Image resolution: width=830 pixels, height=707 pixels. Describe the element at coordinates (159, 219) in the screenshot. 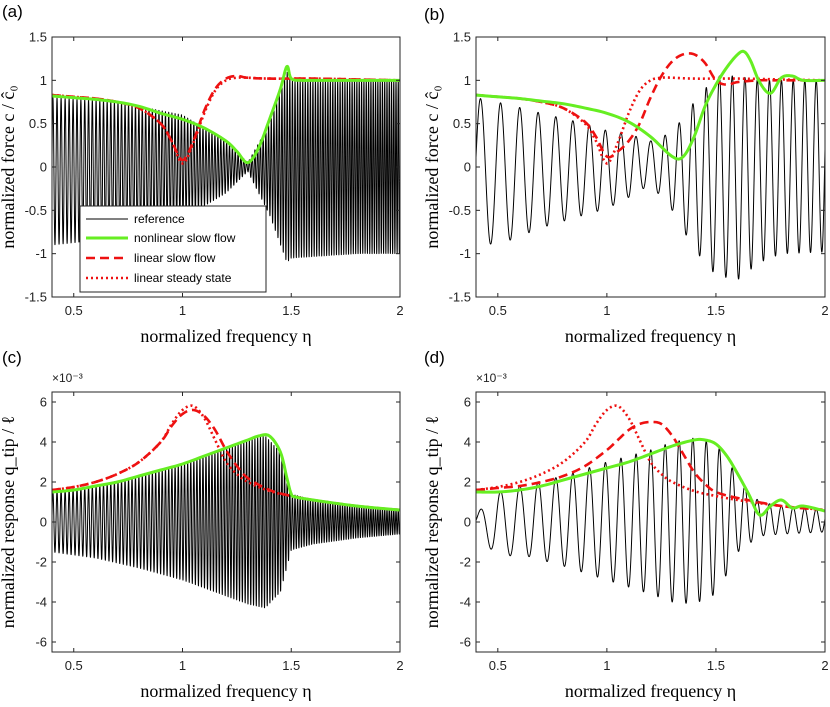

I see `legend-entry-reference: reference` at that location.